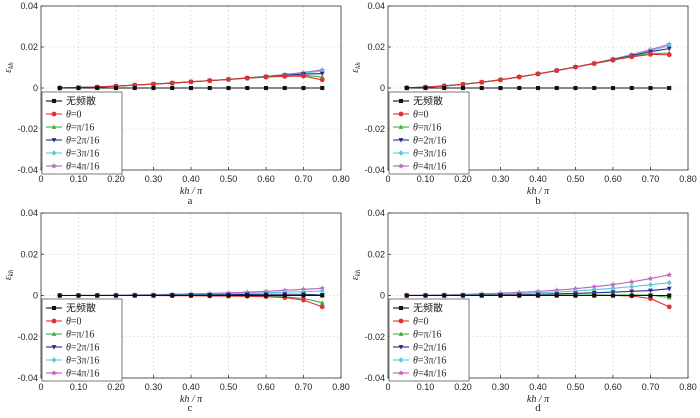 This screenshot has height=418, width=700. What do you see at coordinates (429, 154) in the screenshot?
I see `legend-label: θ=3π/16` at bounding box center [429, 154].